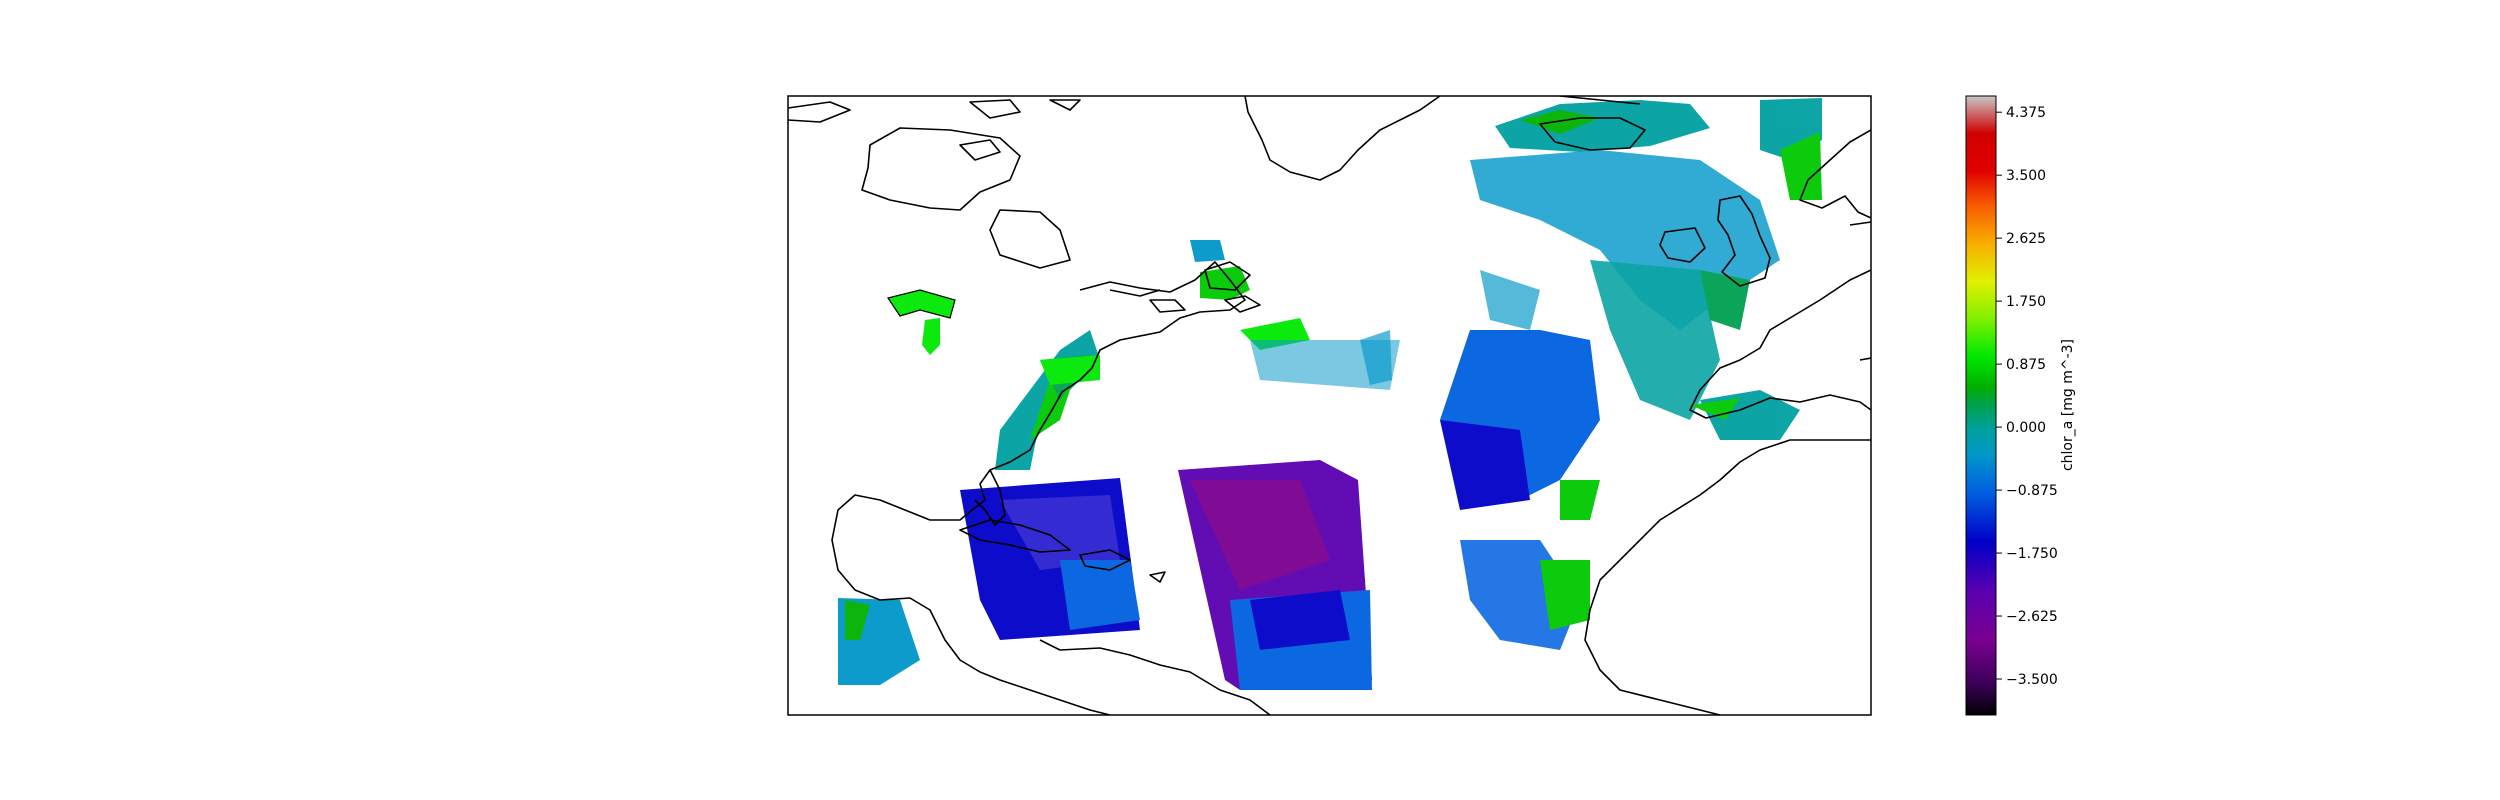 The height and width of the screenshot is (800, 2500). I want to click on colorbar-tick-label: 0.000, so click(2026, 428).